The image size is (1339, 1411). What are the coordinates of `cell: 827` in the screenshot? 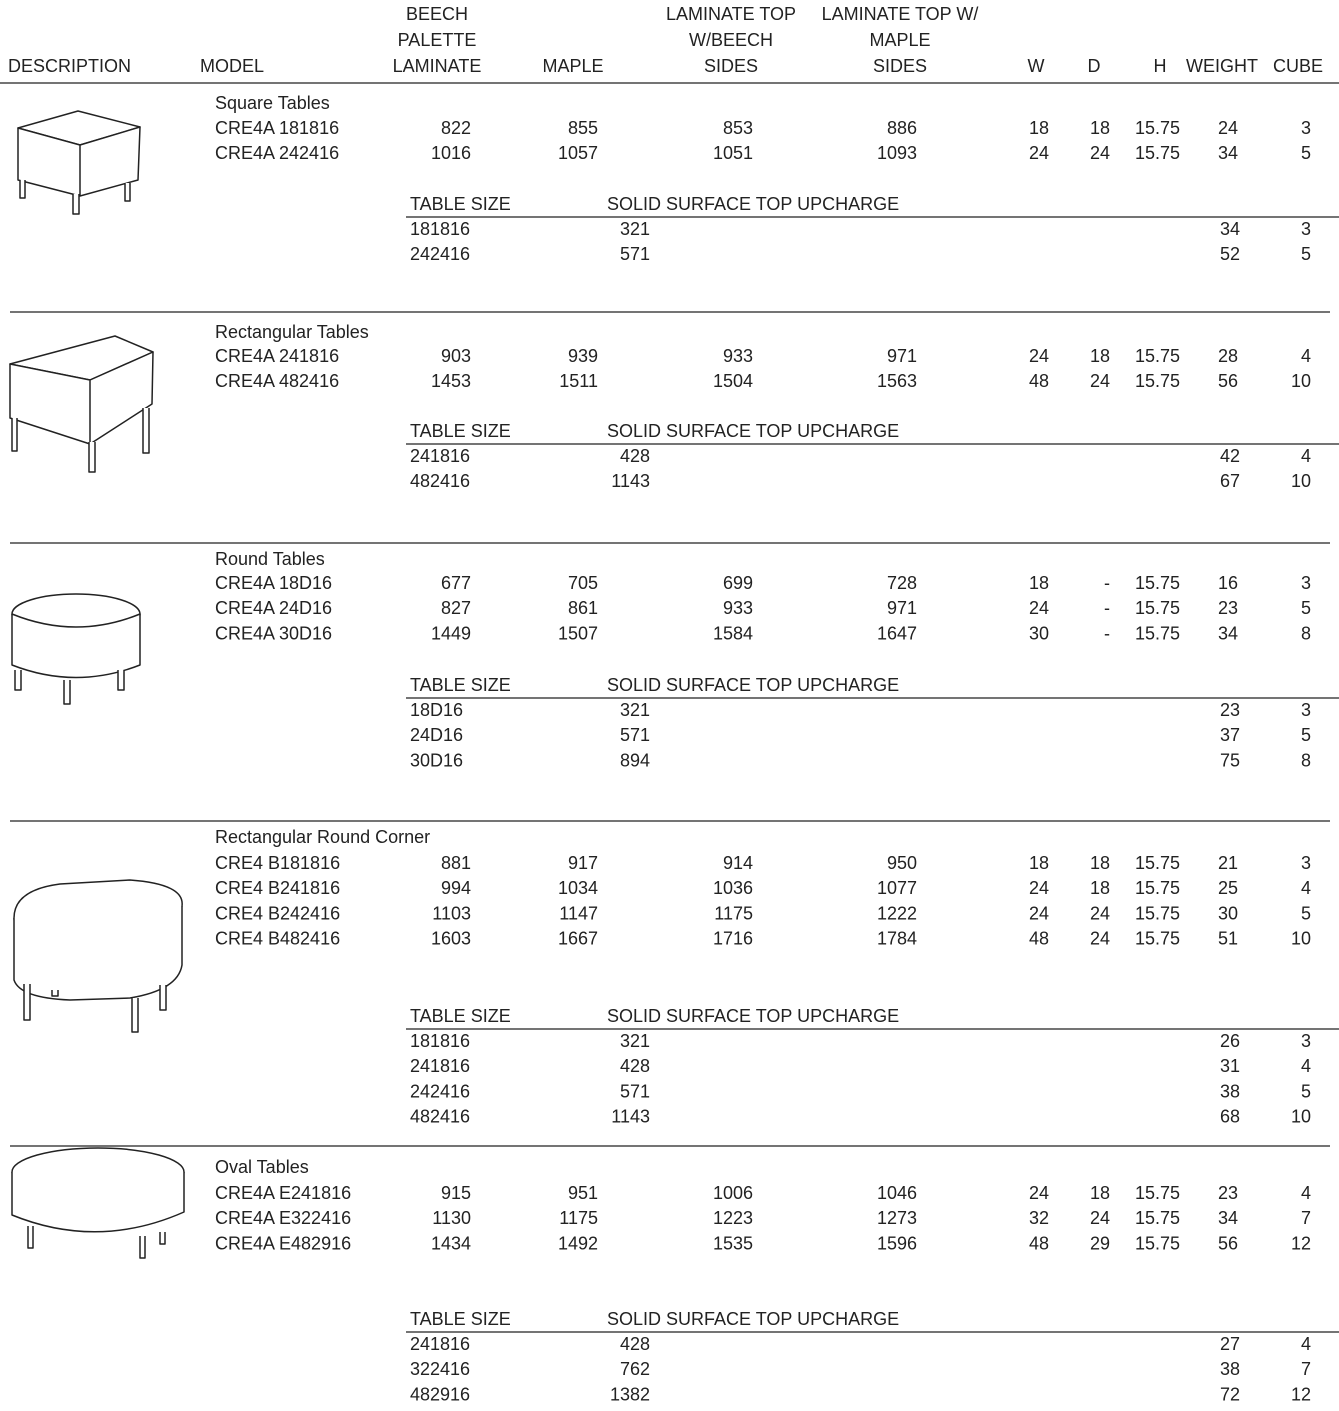 It's located at (456, 608).